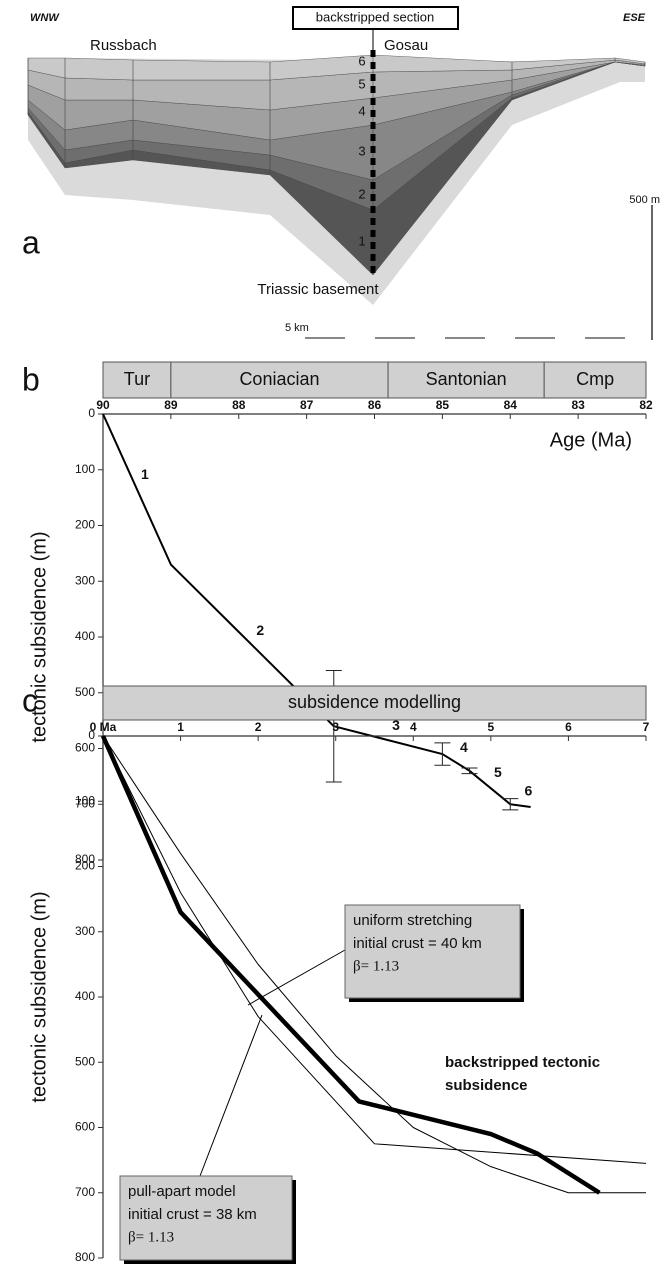 This screenshot has height=1269, width=666. What do you see at coordinates (361, 60) in the screenshot?
I see `layer-number: 6` at bounding box center [361, 60].